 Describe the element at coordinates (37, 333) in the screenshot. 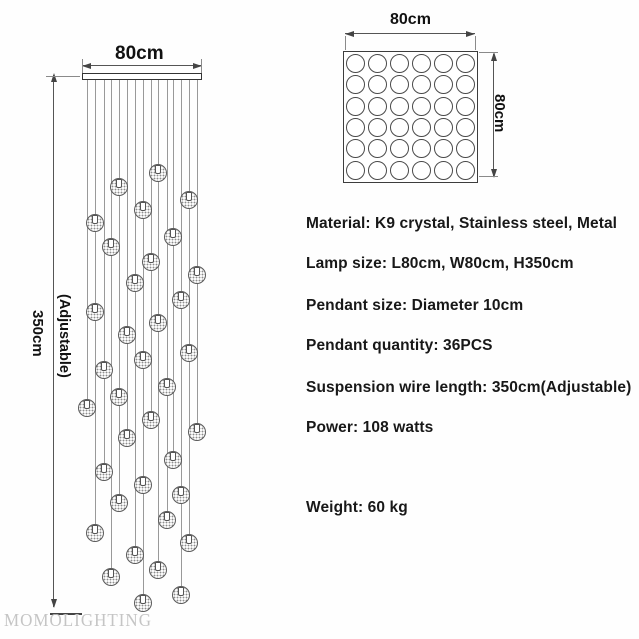

I see `side-height-label: 350cm` at that location.